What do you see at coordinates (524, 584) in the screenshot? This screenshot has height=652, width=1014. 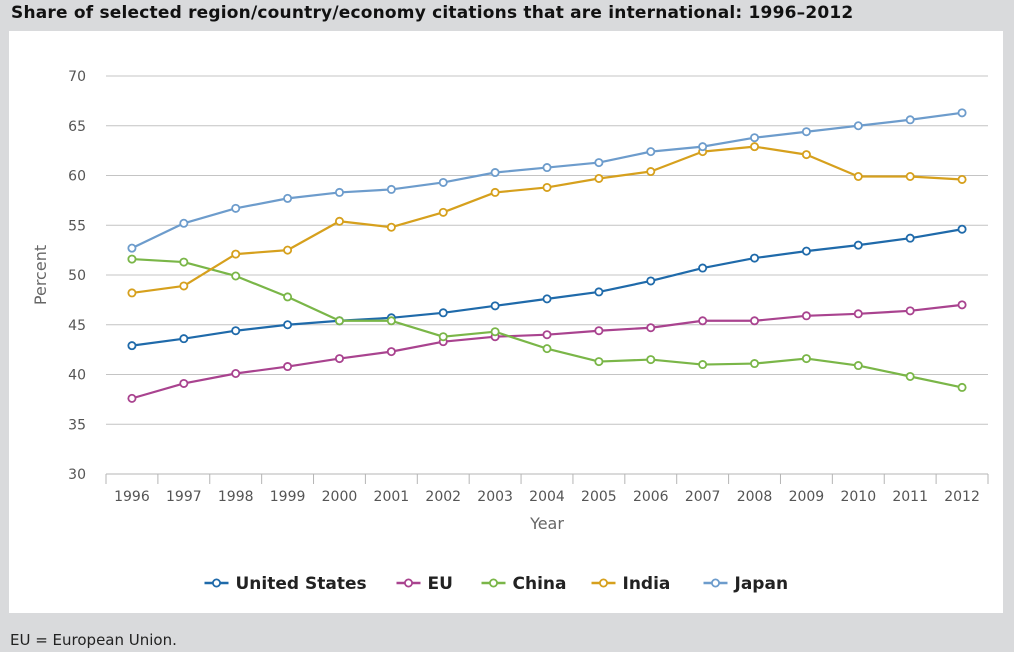 I see `legend-item-china: China` at bounding box center [524, 584].